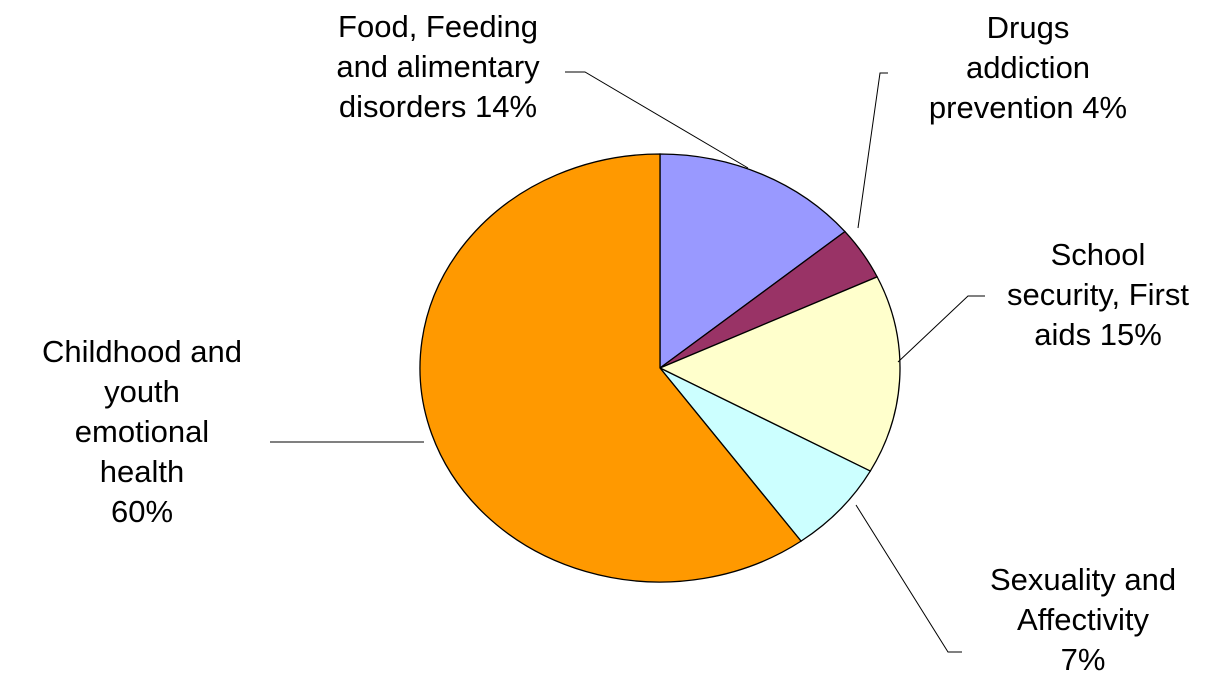 Image resolution: width=1221 pixels, height=682 pixels. I want to click on slice-label-line: aids 15%, so click(1098, 334).